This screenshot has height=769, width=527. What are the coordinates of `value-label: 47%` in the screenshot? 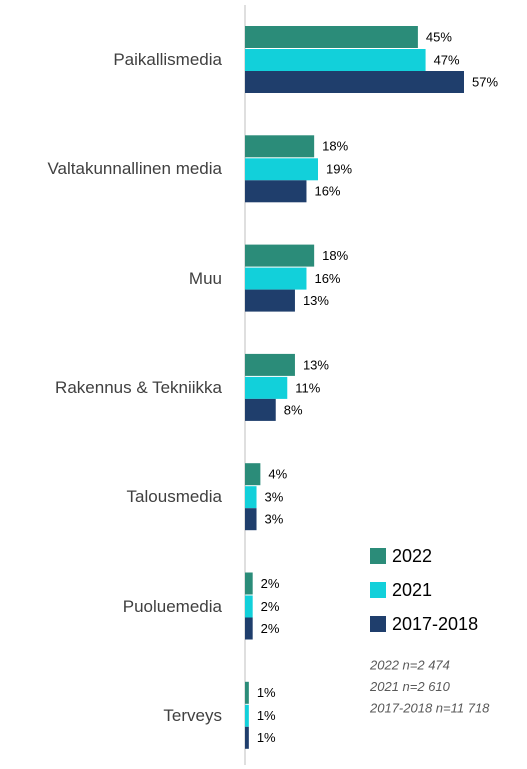 It's located at (447, 59).